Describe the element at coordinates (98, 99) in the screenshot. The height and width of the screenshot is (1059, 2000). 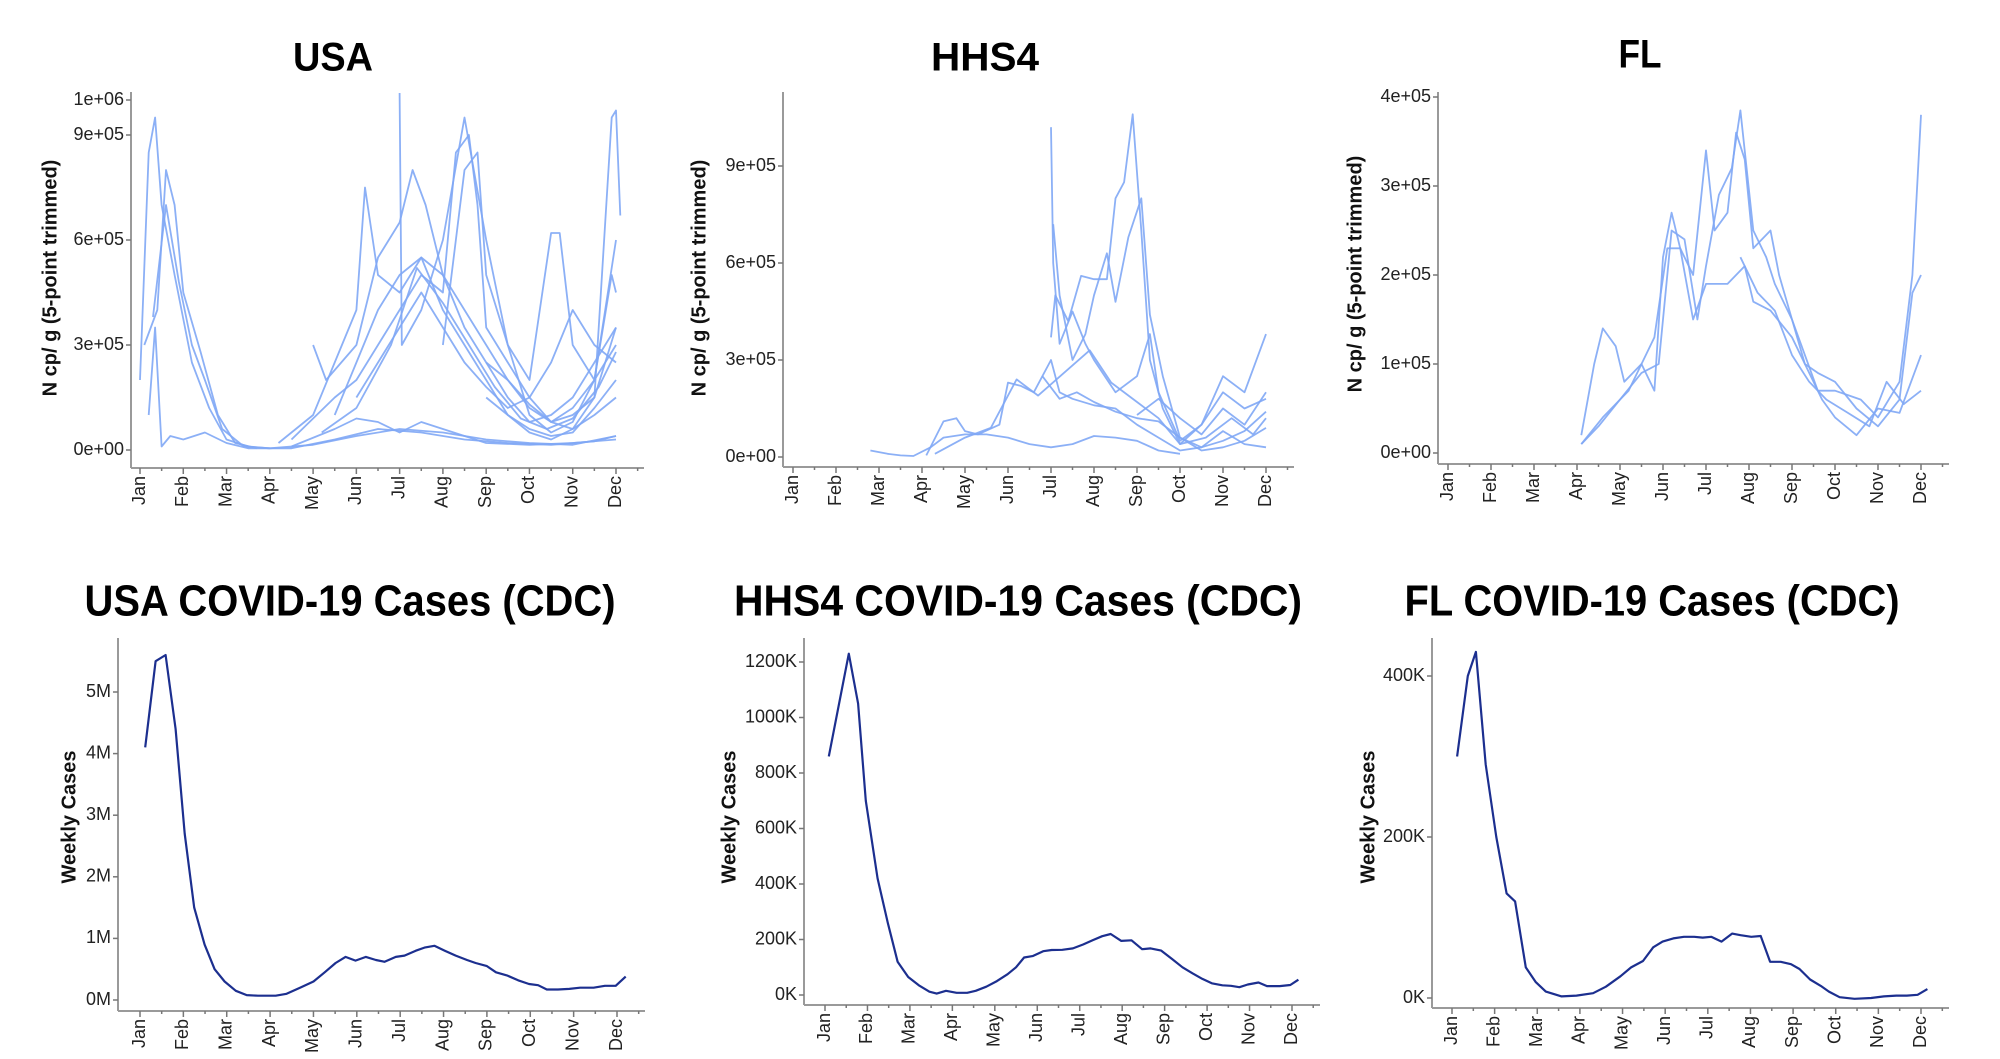
I see `y-tick-label: 1e+06` at that location.